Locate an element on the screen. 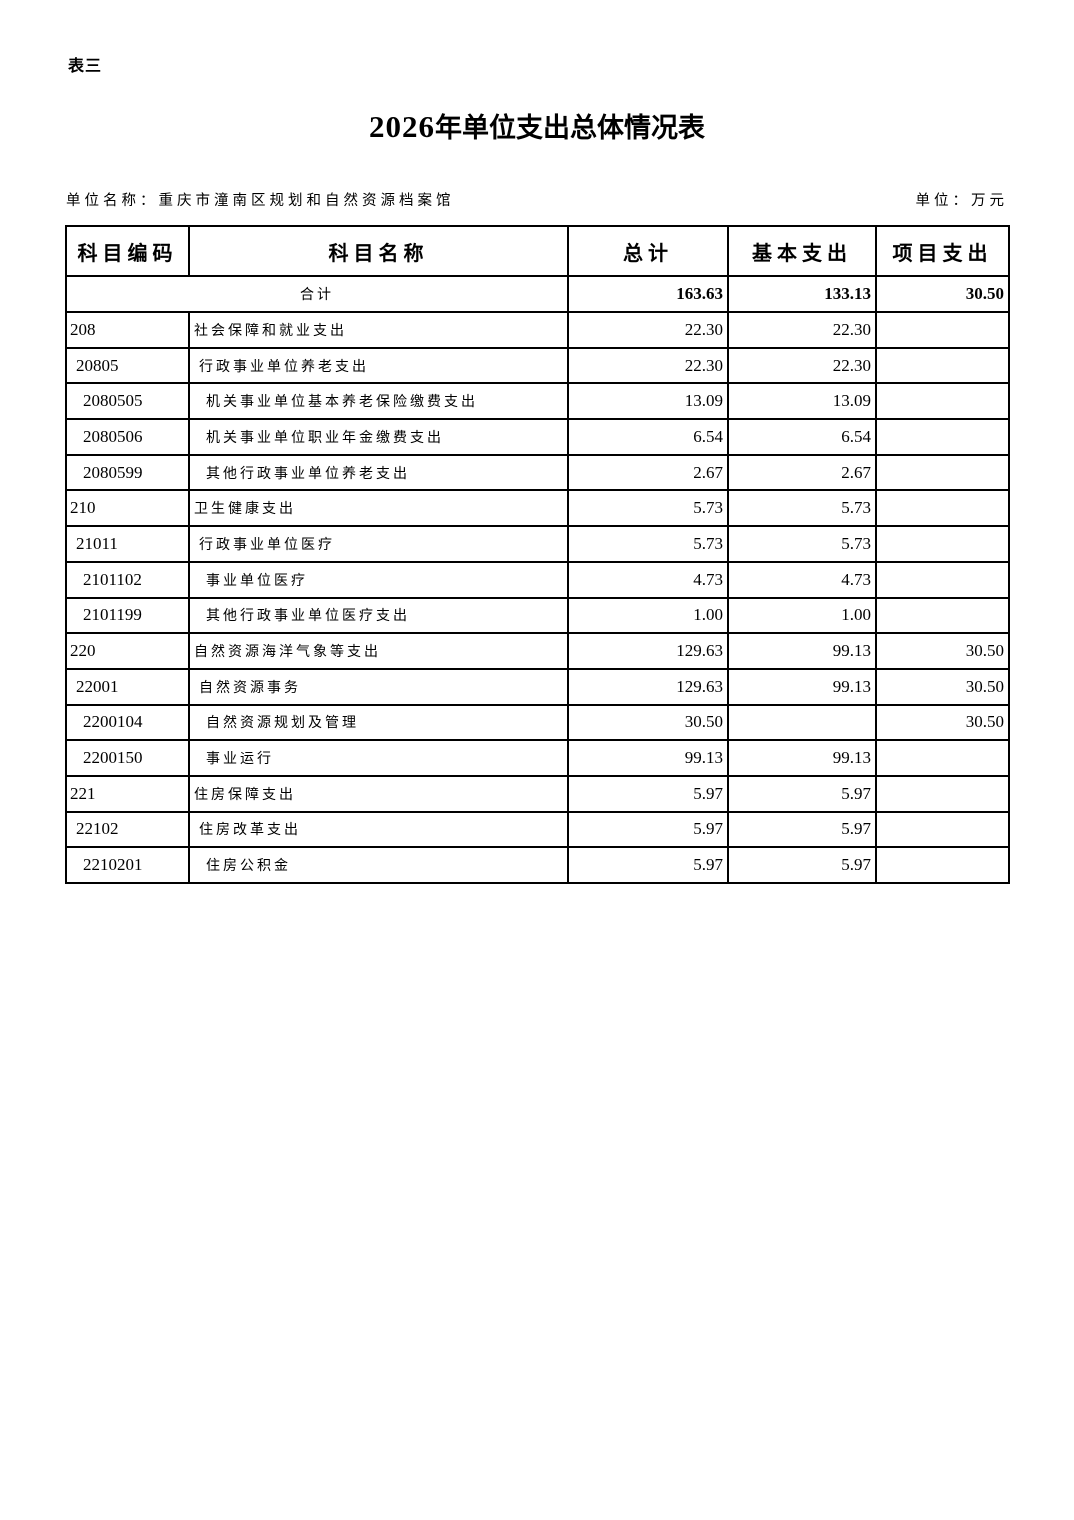 The image size is (1074, 1520). cell-name: 其他行政事业单位养老支出 is located at coordinates (378, 472).